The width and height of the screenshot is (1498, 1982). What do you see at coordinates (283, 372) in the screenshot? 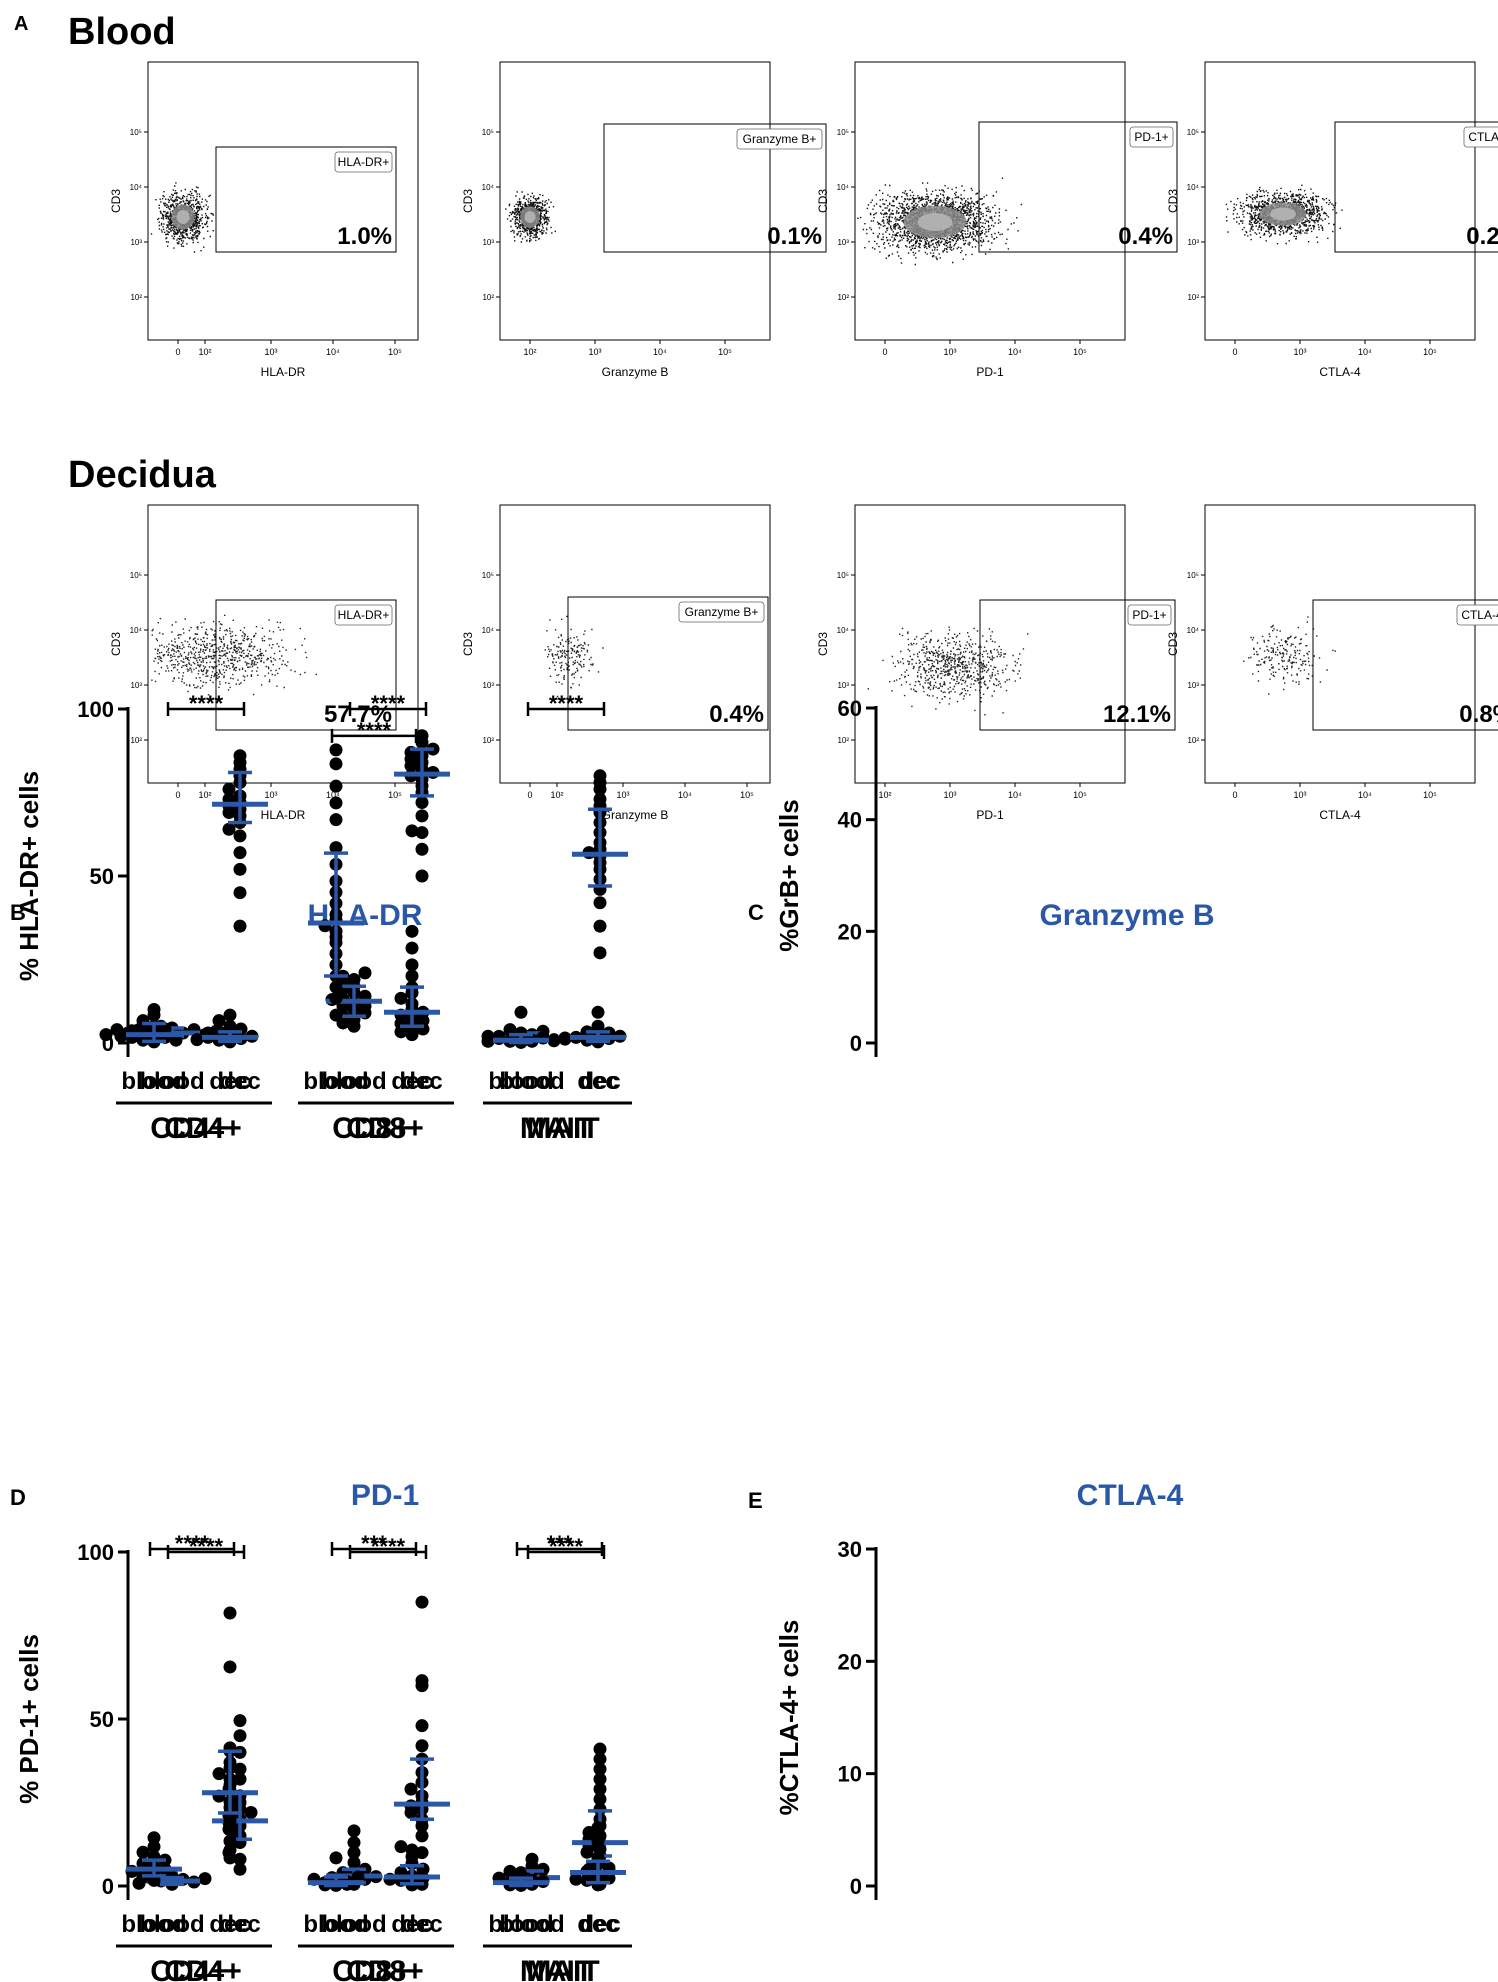
I see `x-axis-label: HLA-DR` at bounding box center [283, 372].